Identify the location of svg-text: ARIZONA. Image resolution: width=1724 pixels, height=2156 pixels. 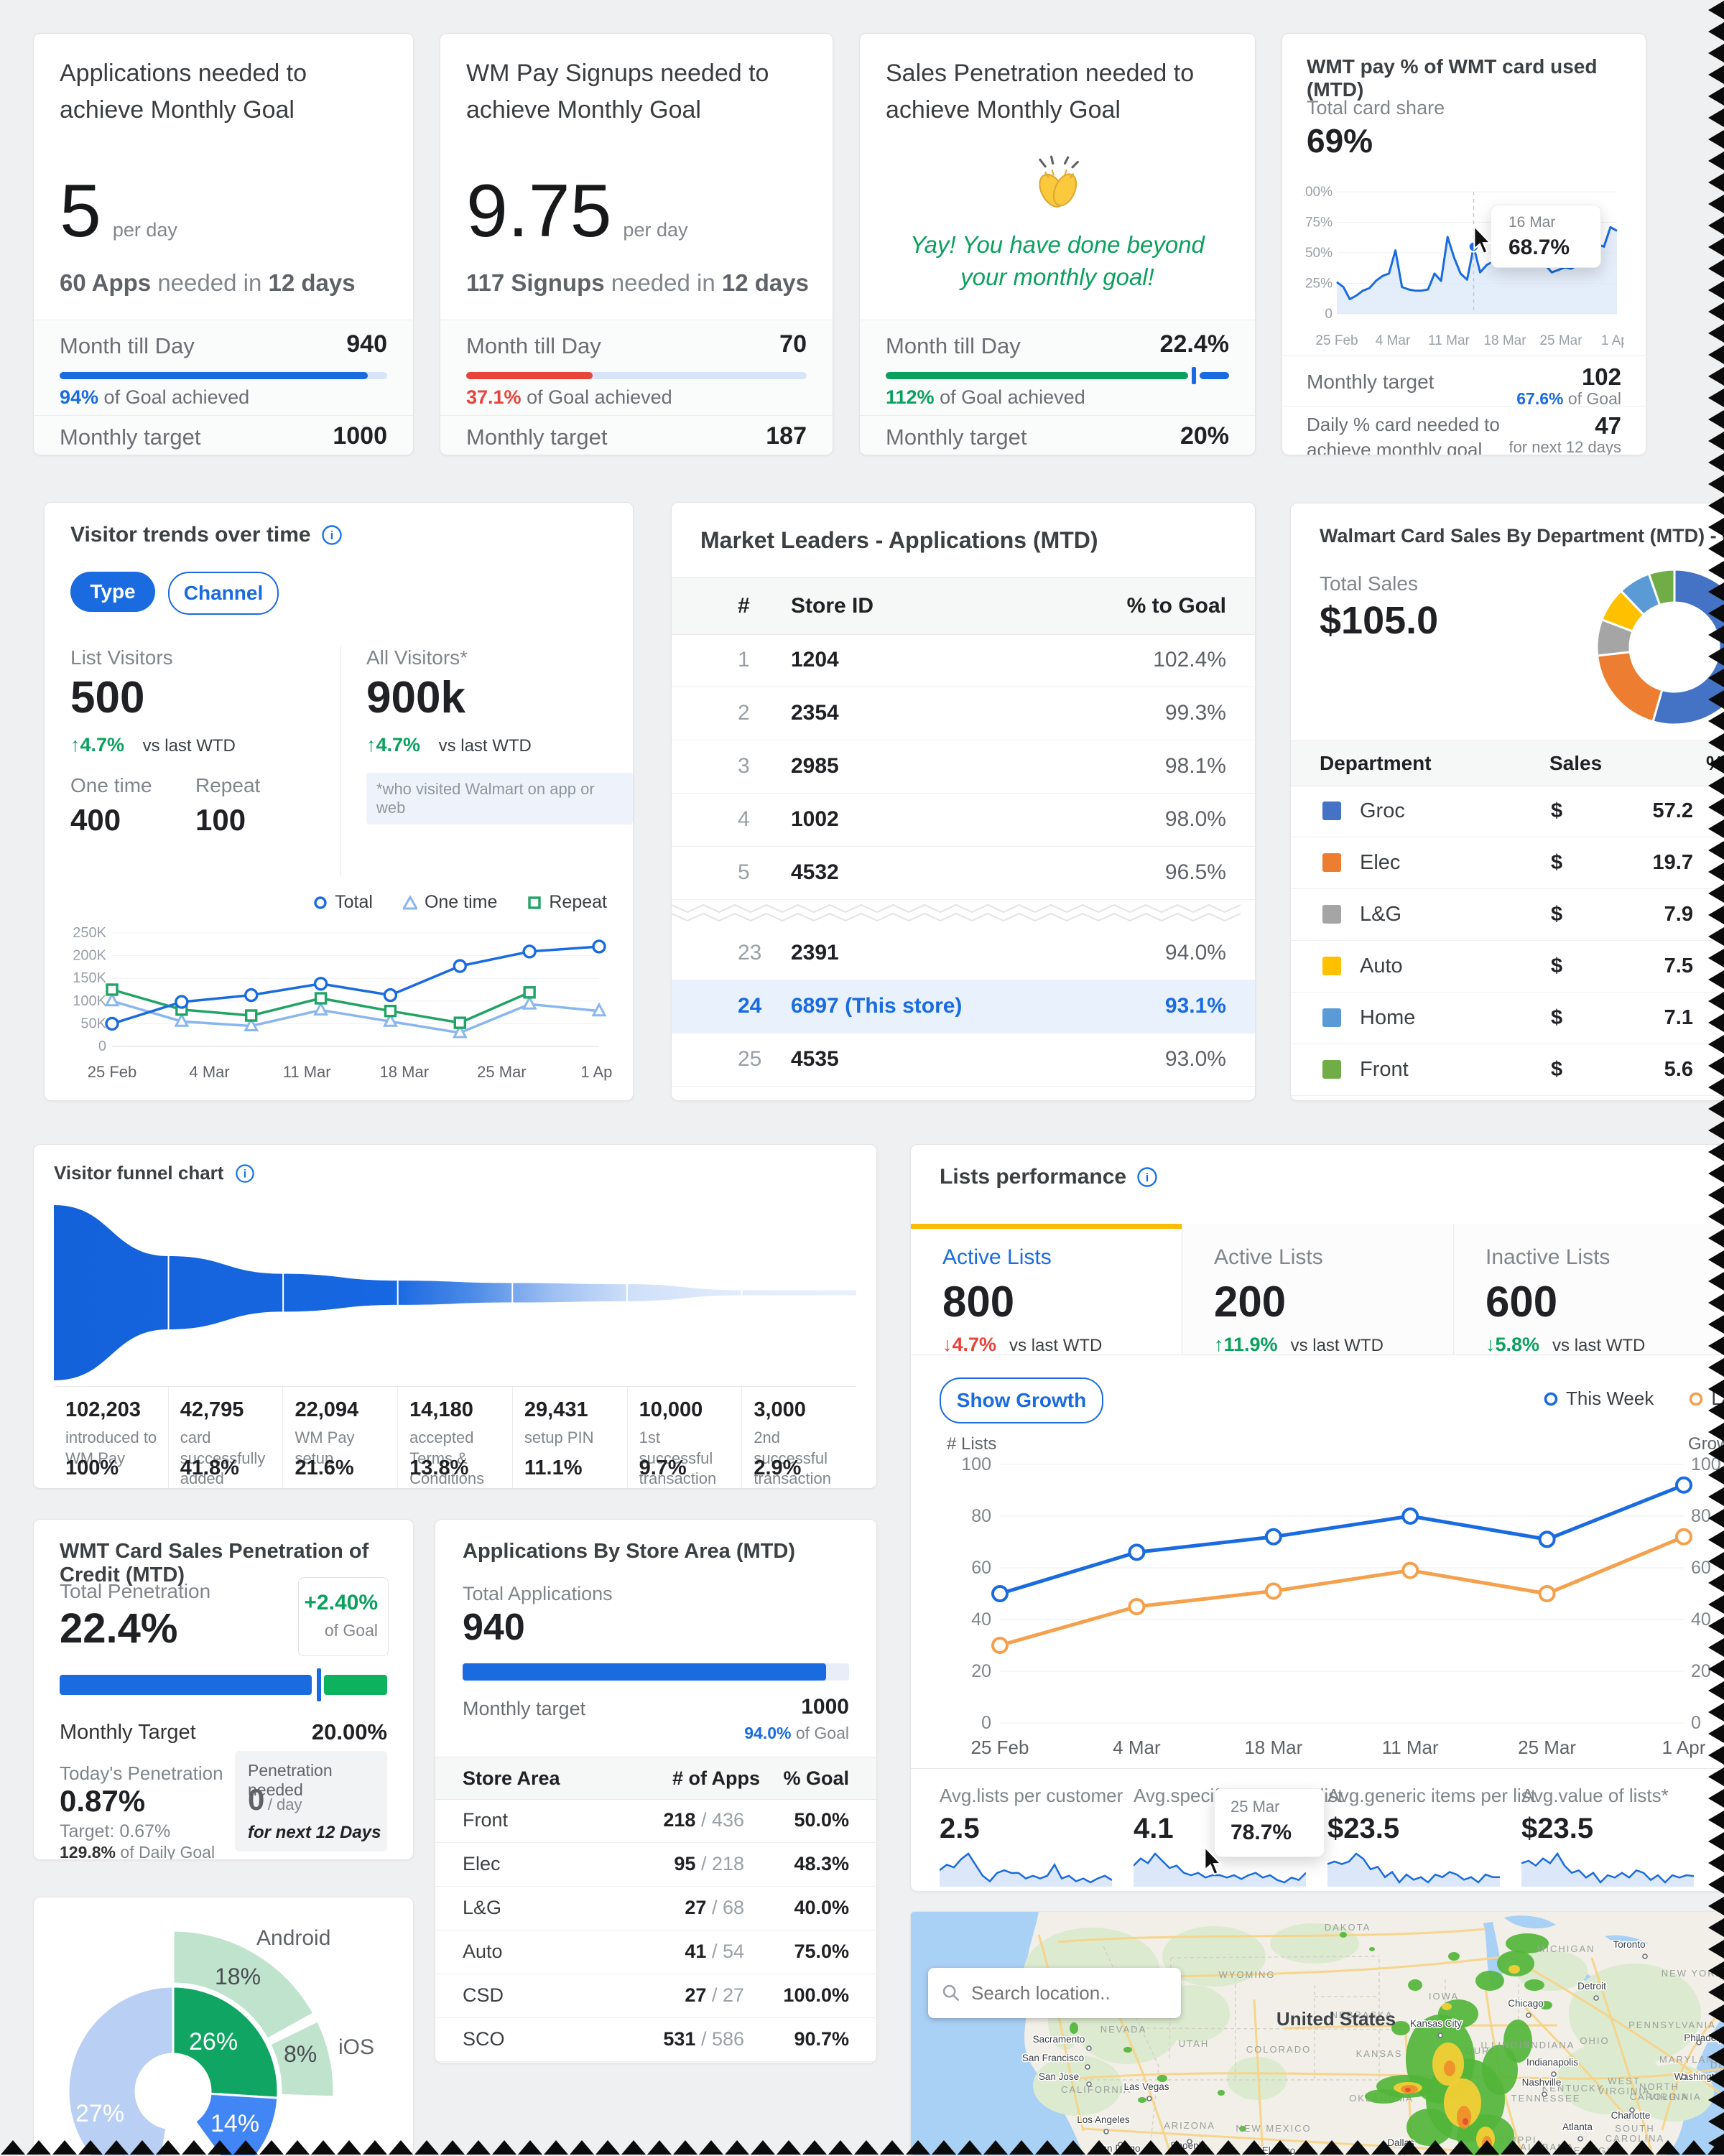
(1189, 2125).